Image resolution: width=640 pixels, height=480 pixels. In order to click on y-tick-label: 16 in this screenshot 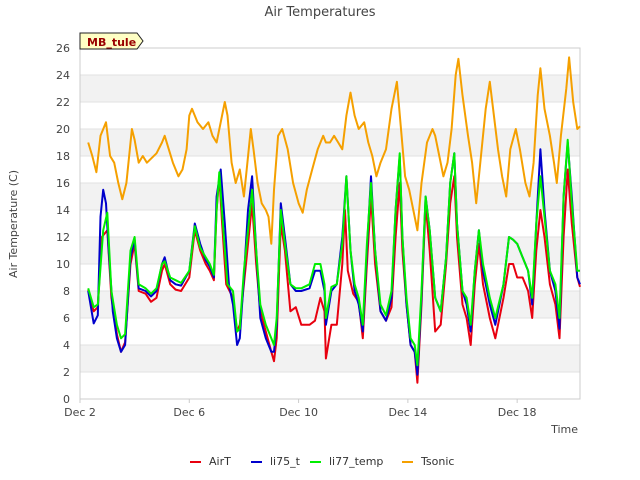, I will do `click(63, 183)`.